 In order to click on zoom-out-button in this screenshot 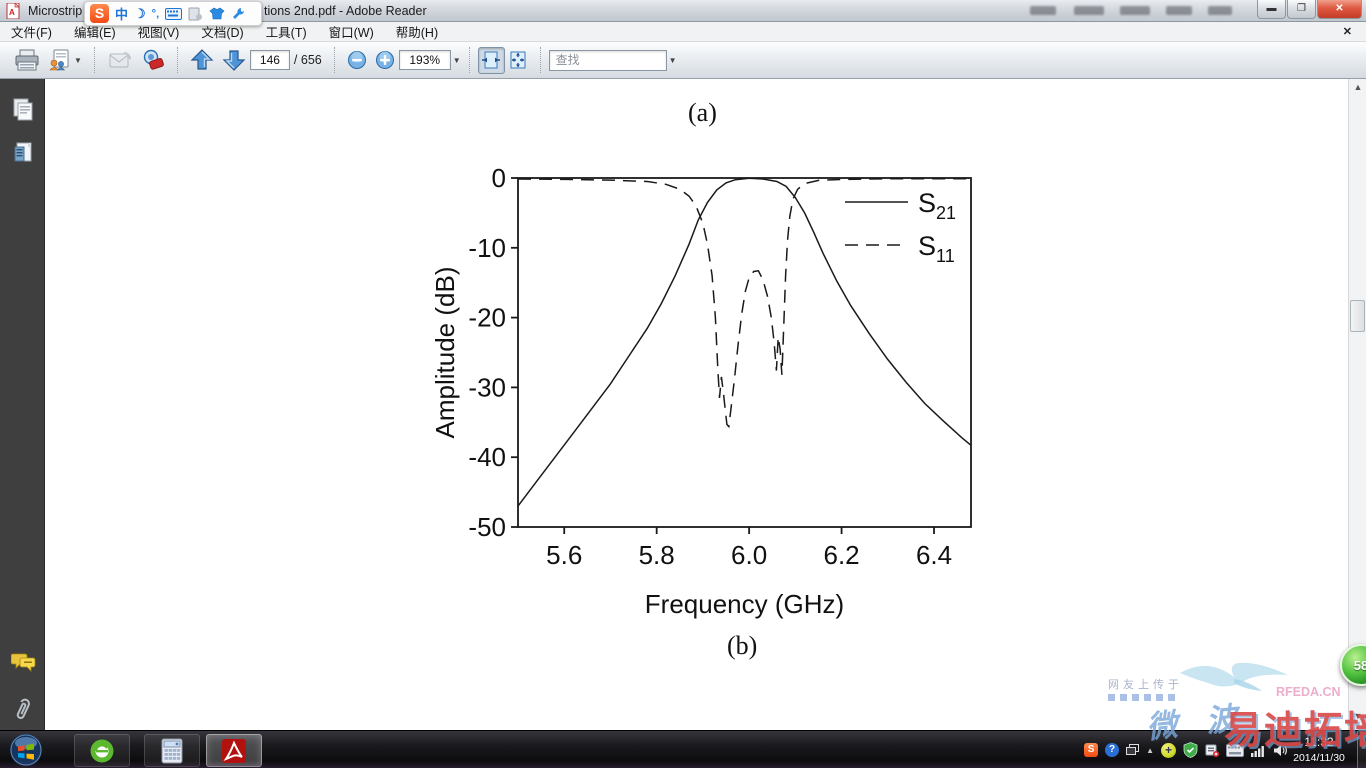, I will do `click(357, 60)`.